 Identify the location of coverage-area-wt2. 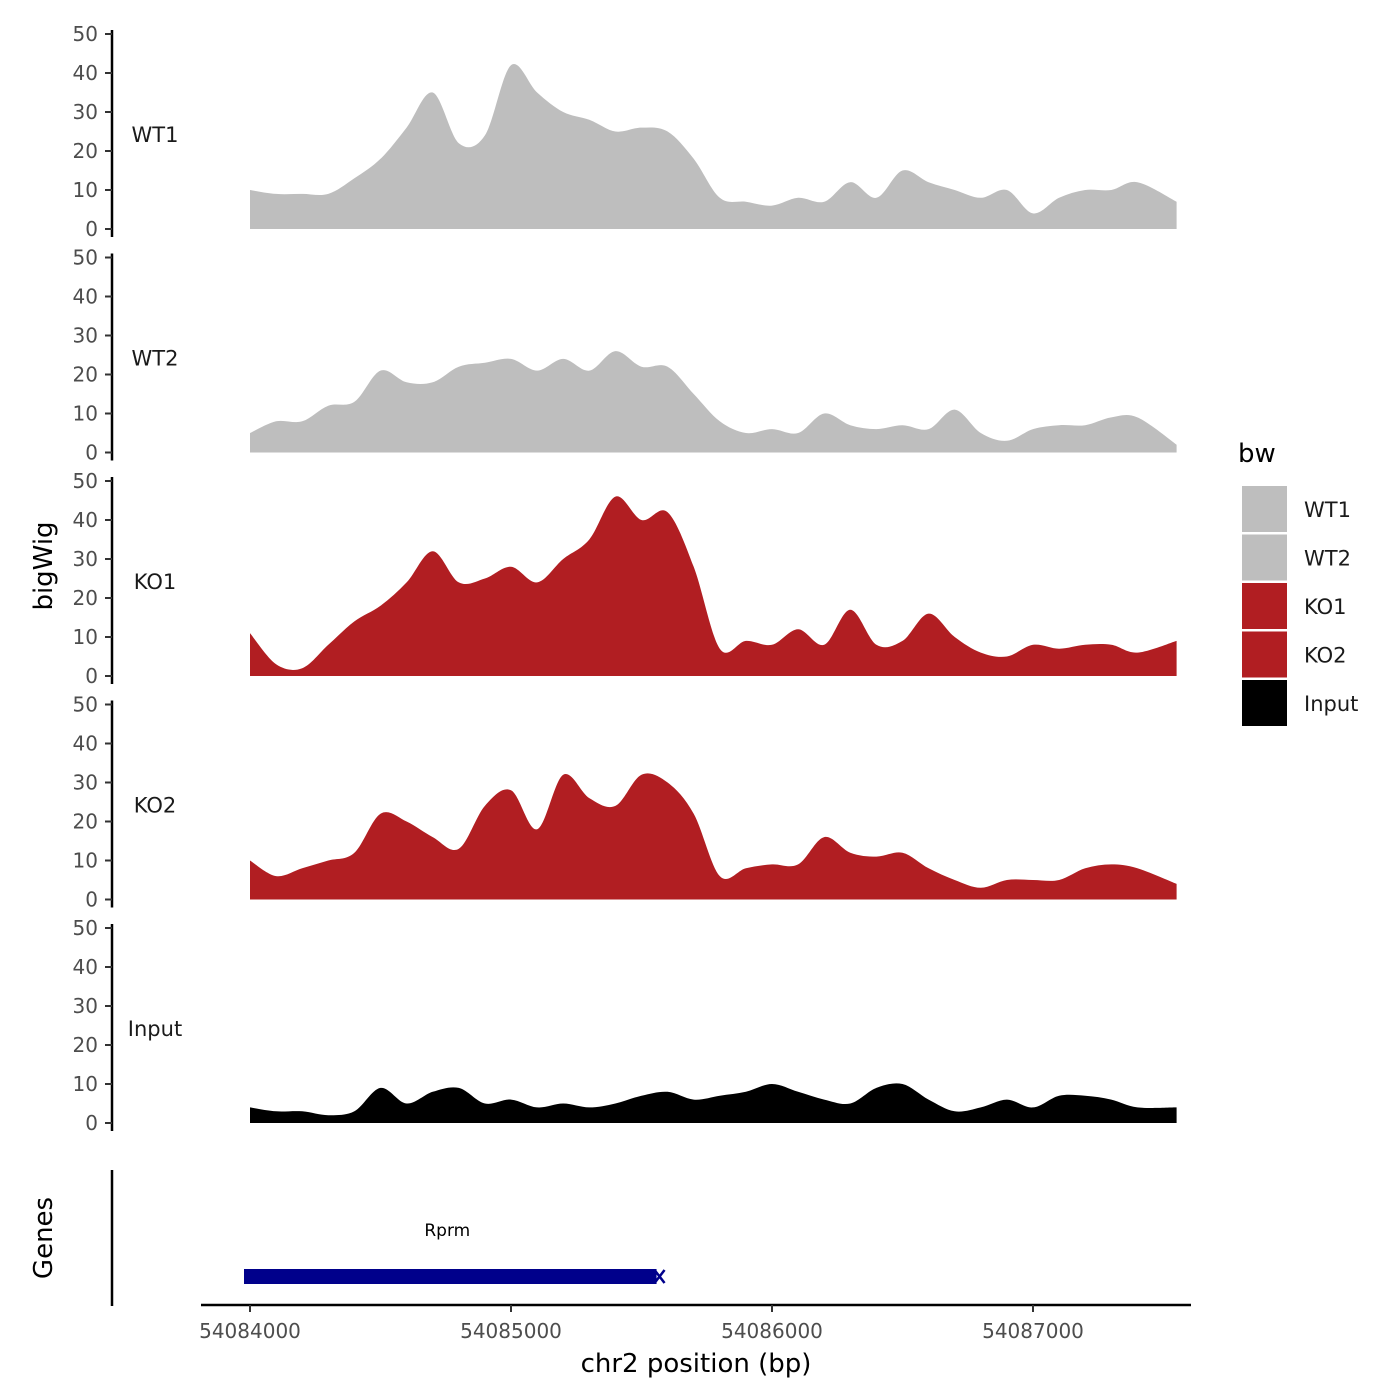
(713, 402).